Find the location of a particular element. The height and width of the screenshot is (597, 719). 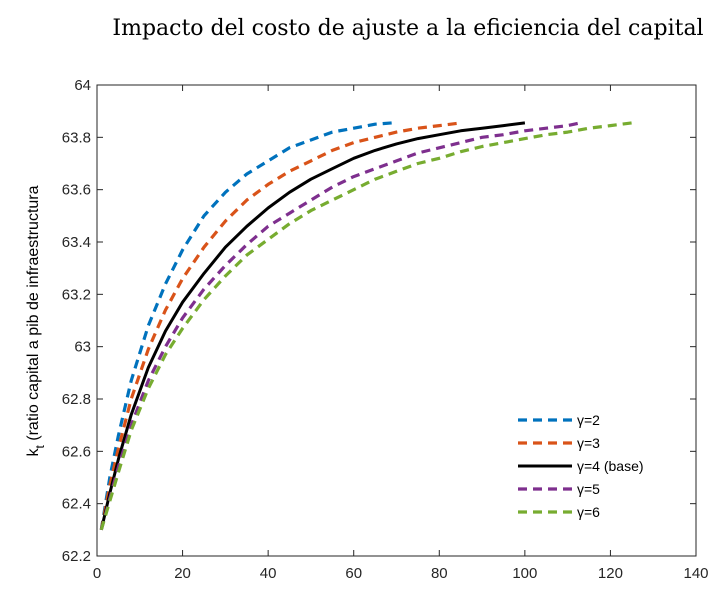

x-tick-label: 40 is located at coordinates (268, 573).